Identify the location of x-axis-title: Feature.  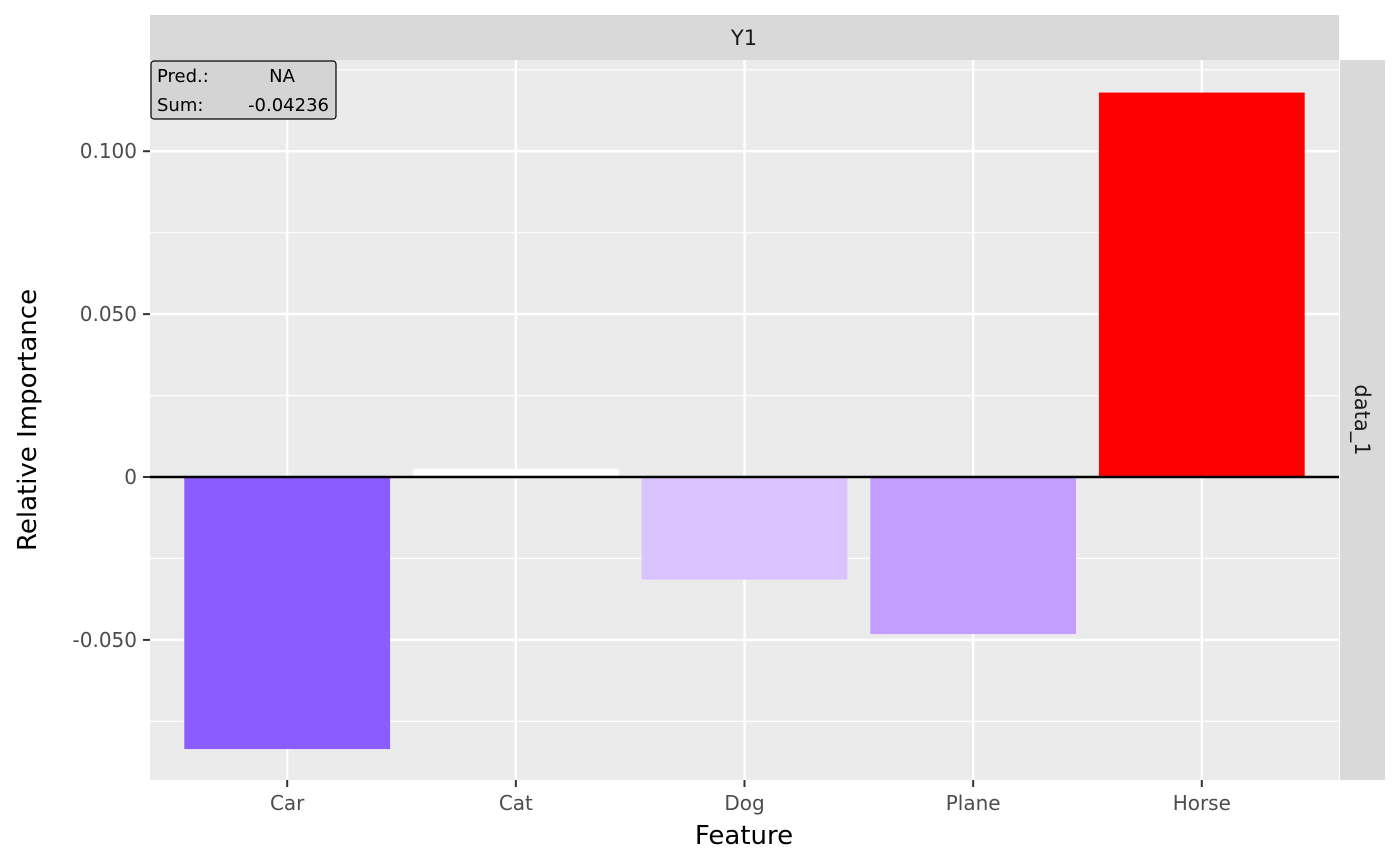
(744, 836).